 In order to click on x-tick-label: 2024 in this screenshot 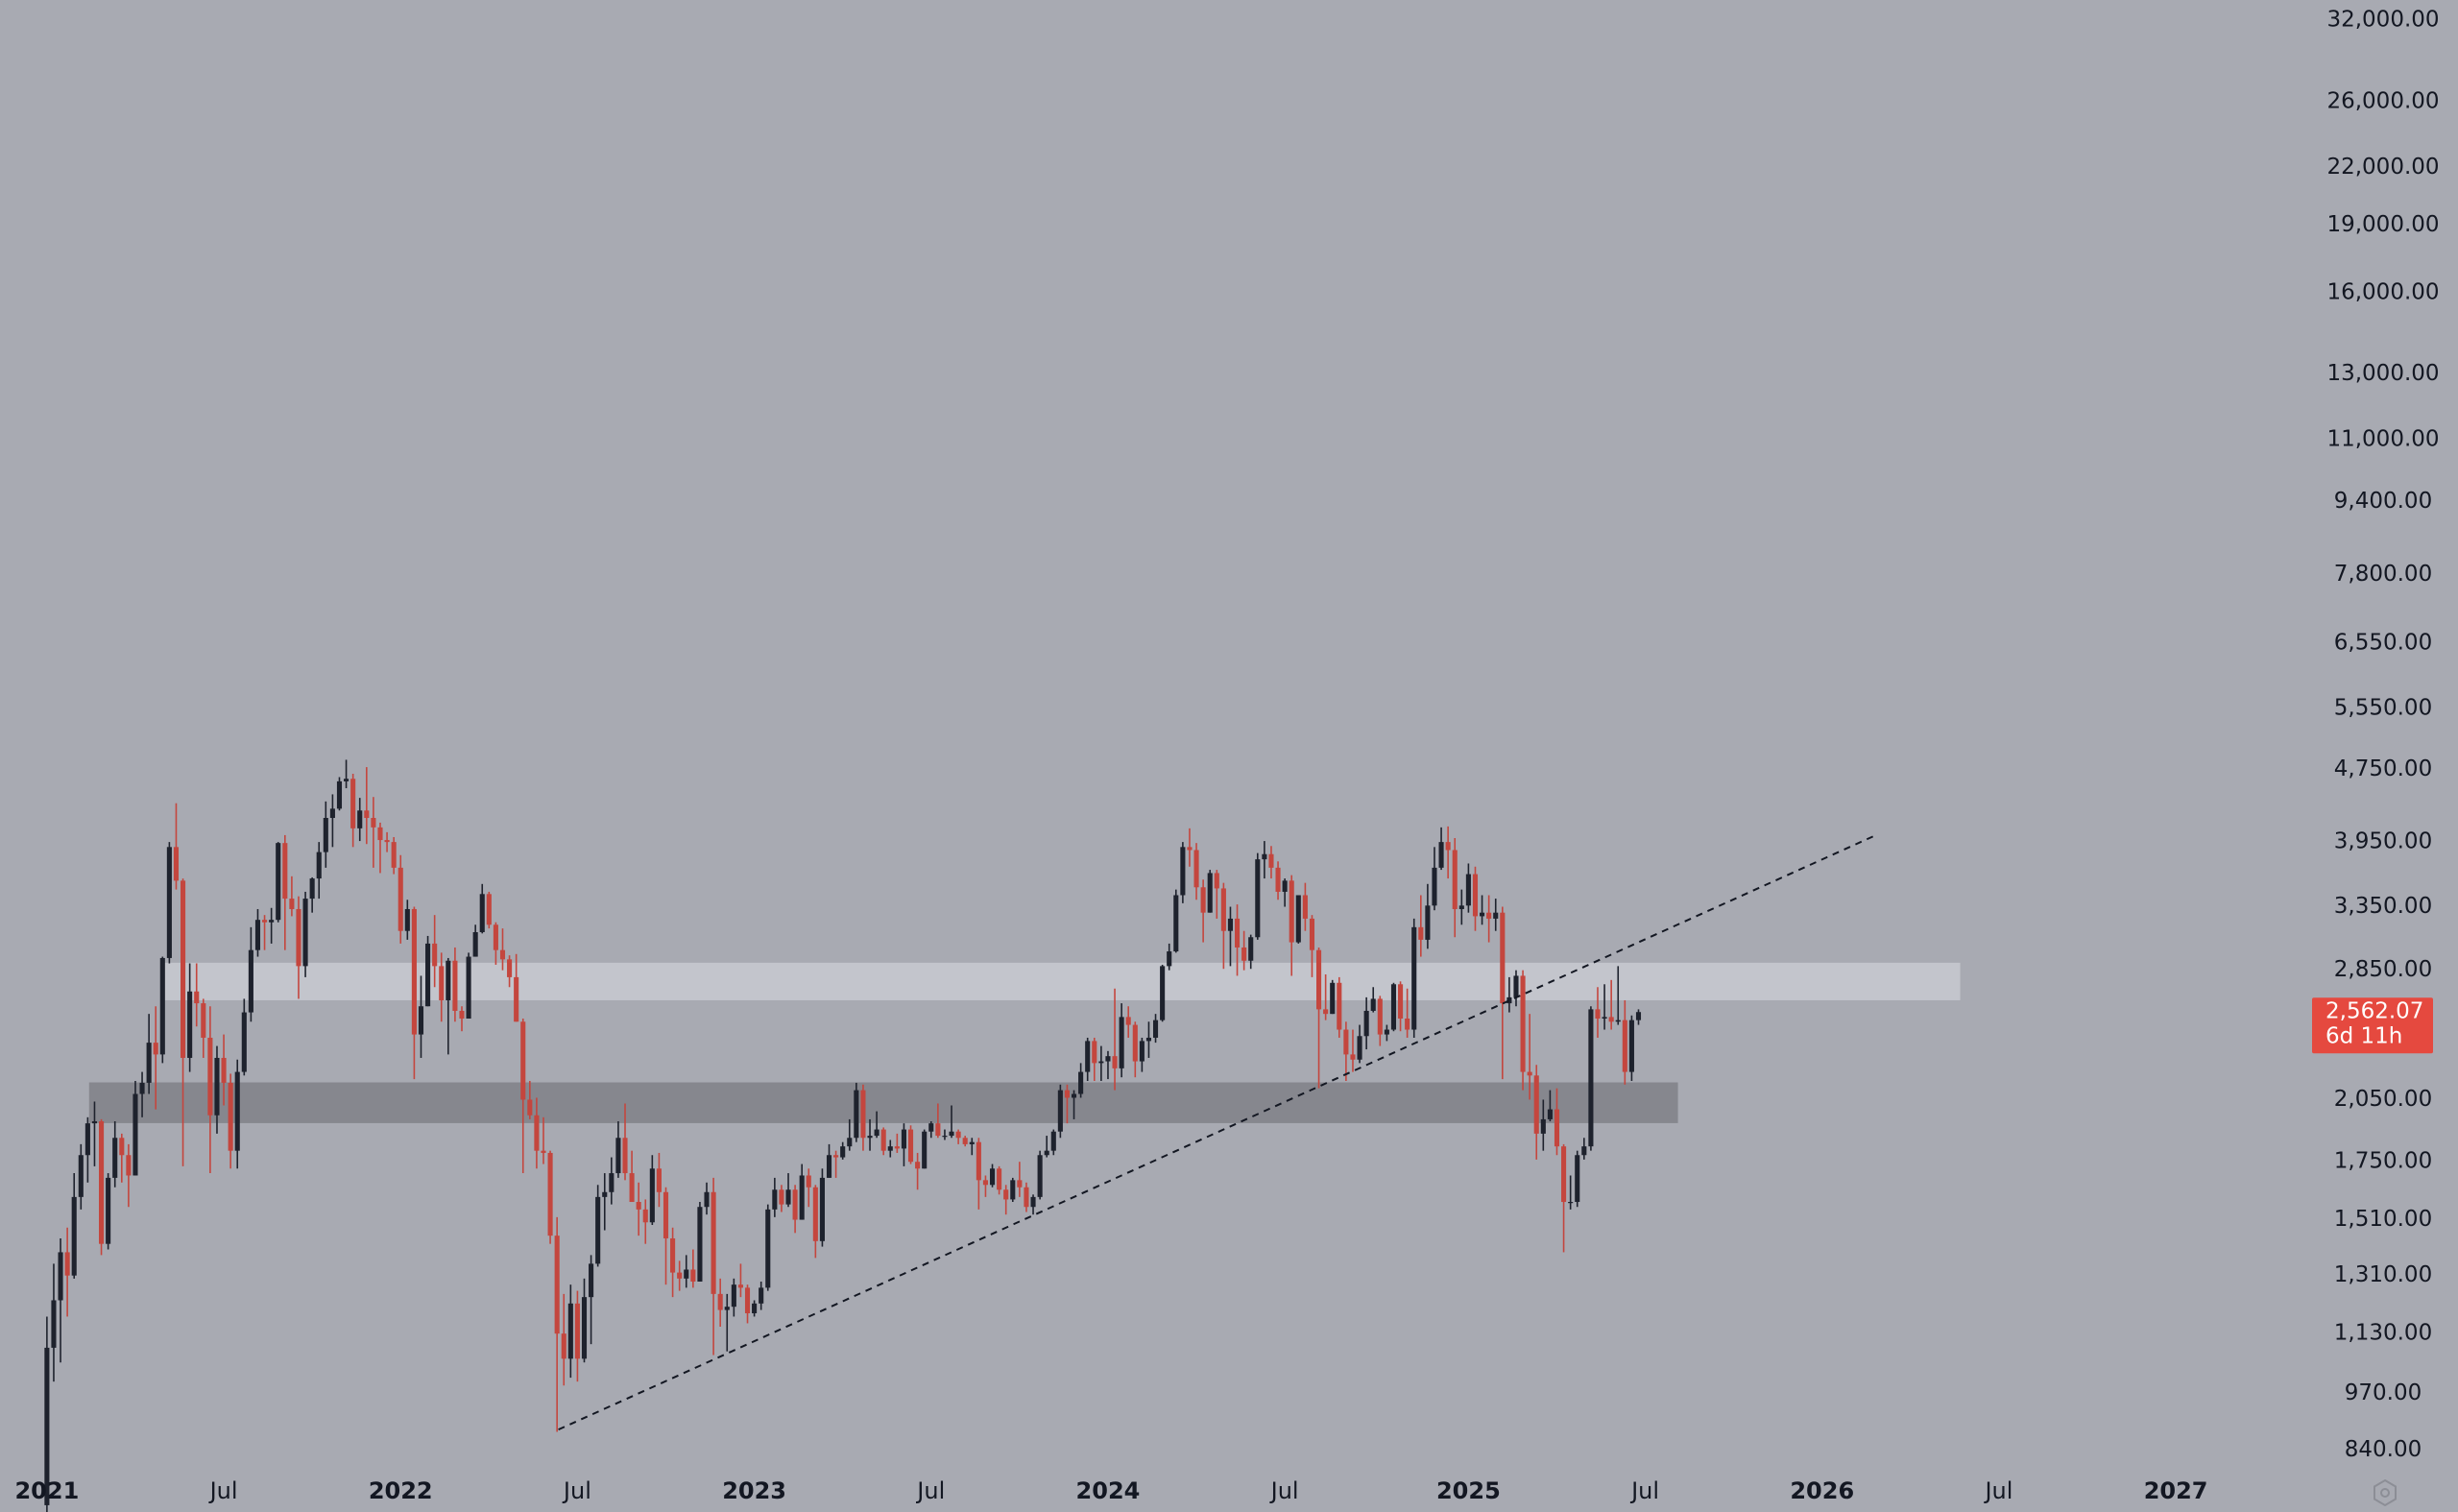, I will do `click(1108, 1490)`.